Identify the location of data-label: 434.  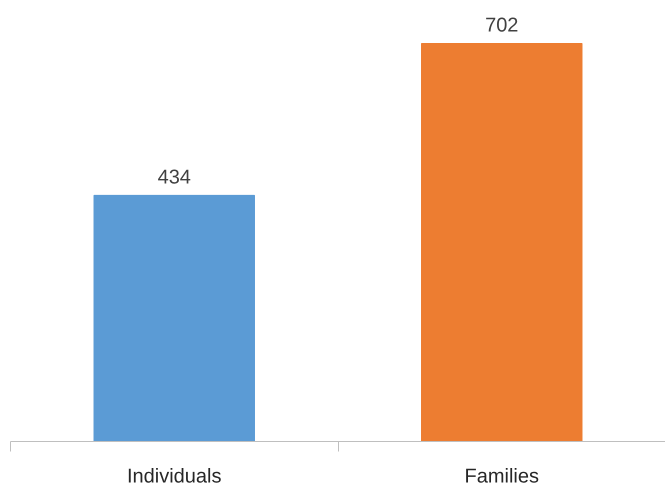
(174, 177).